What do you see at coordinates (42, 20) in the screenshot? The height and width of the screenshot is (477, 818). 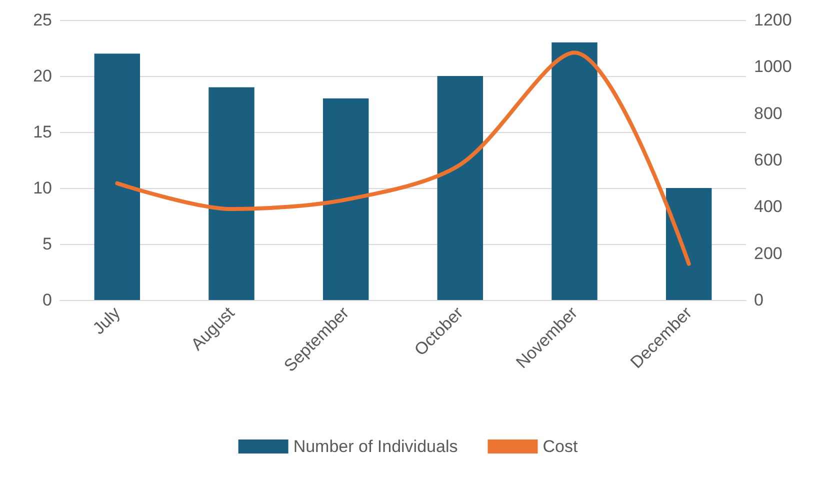 I see `y-tick-label: 25` at bounding box center [42, 20].